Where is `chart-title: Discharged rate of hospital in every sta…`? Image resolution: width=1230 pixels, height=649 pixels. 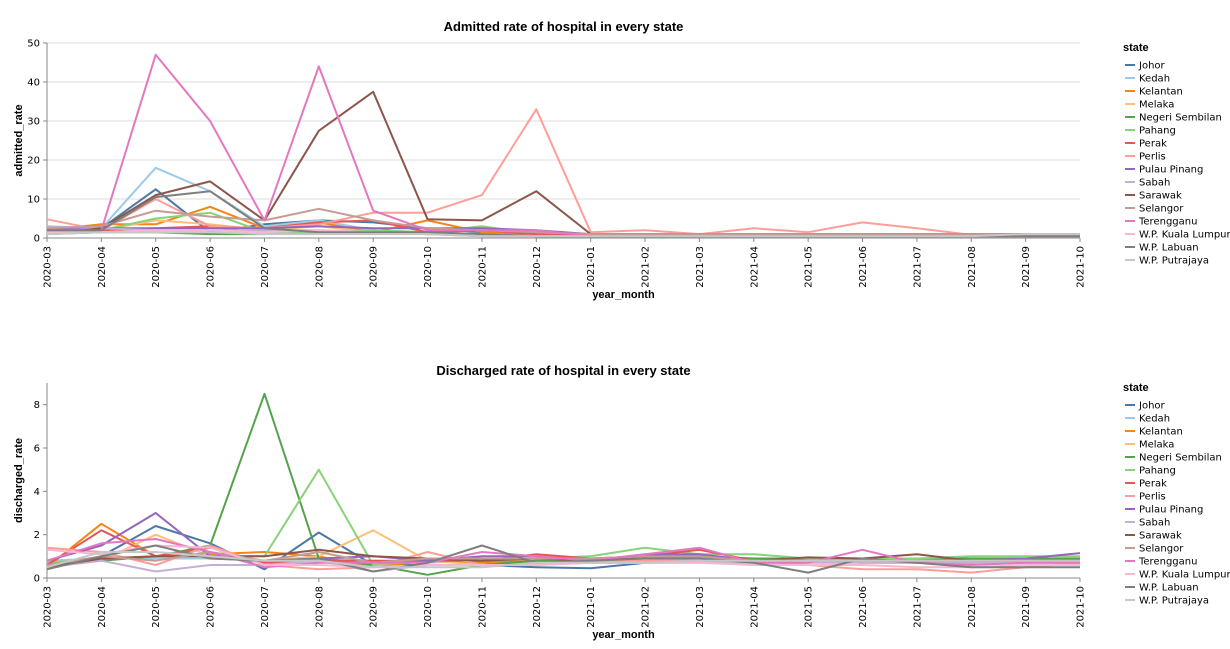 chart-title: Discharged rate of hospital in every sta… is located at coordinates (563, 370).